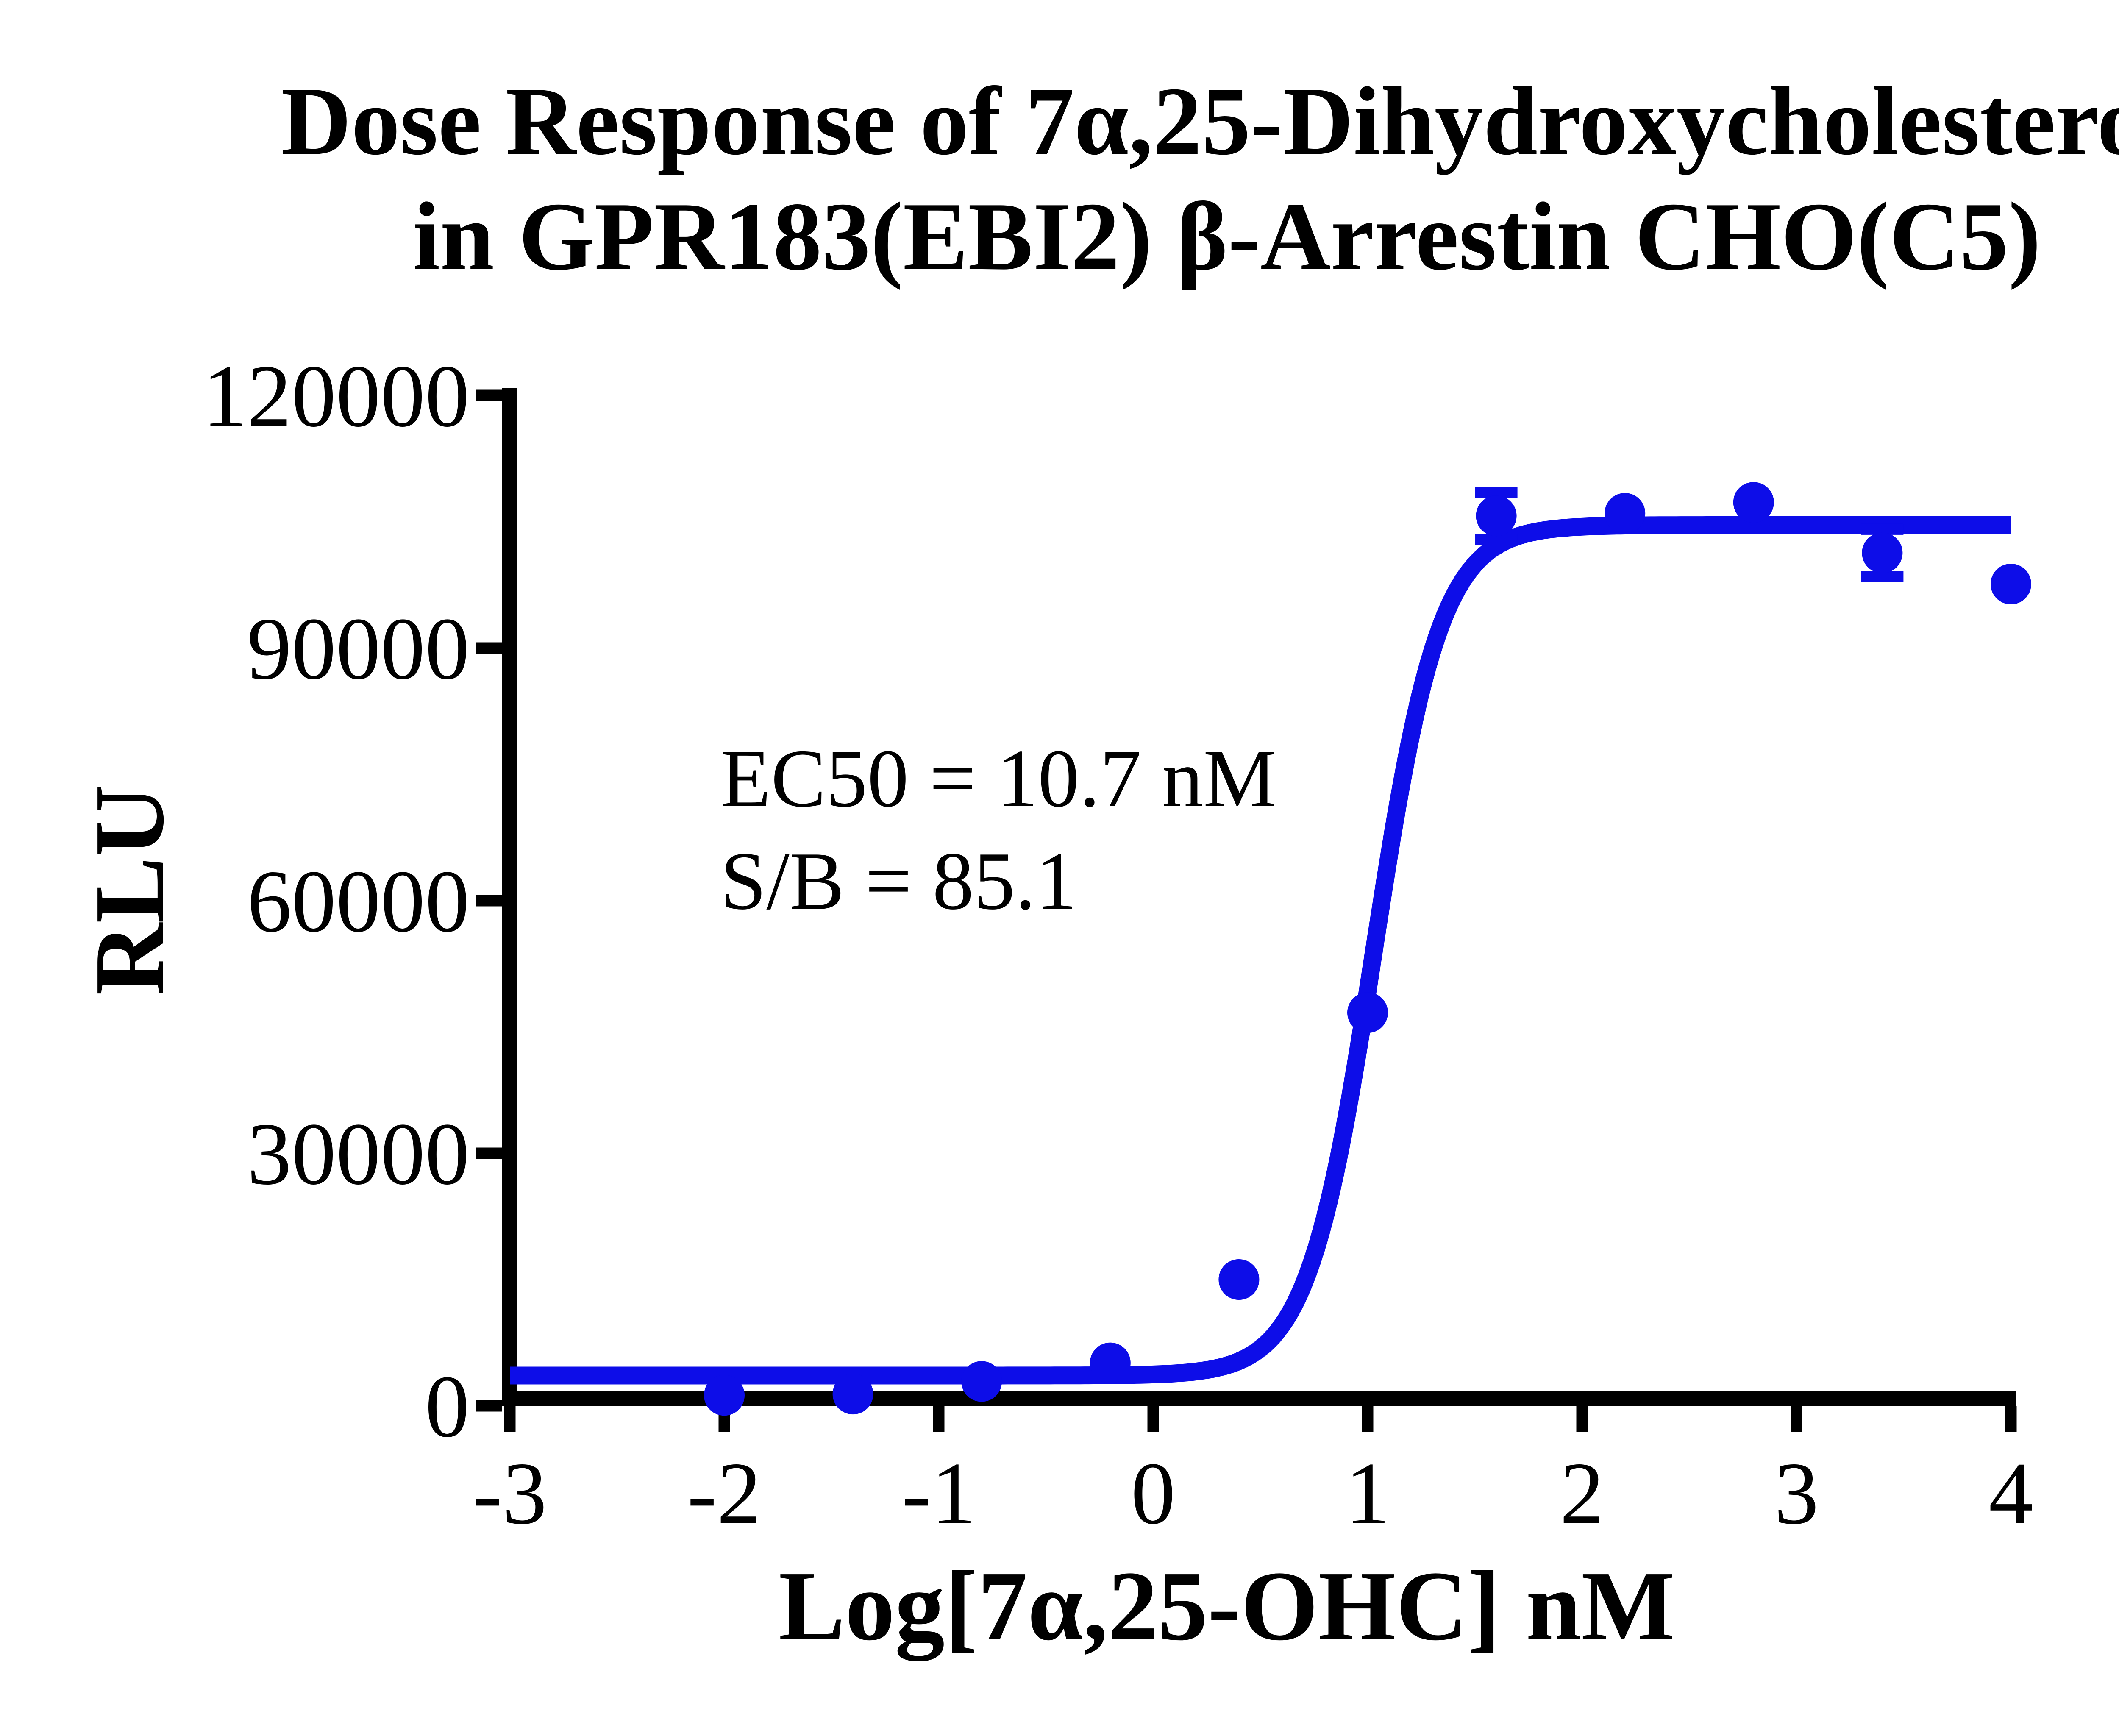 The width and height of the screenshot is (2119, 1736). Describe the element at coordinates (939, 1493) in the screenshot. I see `x-tick-label: -1` at that location.